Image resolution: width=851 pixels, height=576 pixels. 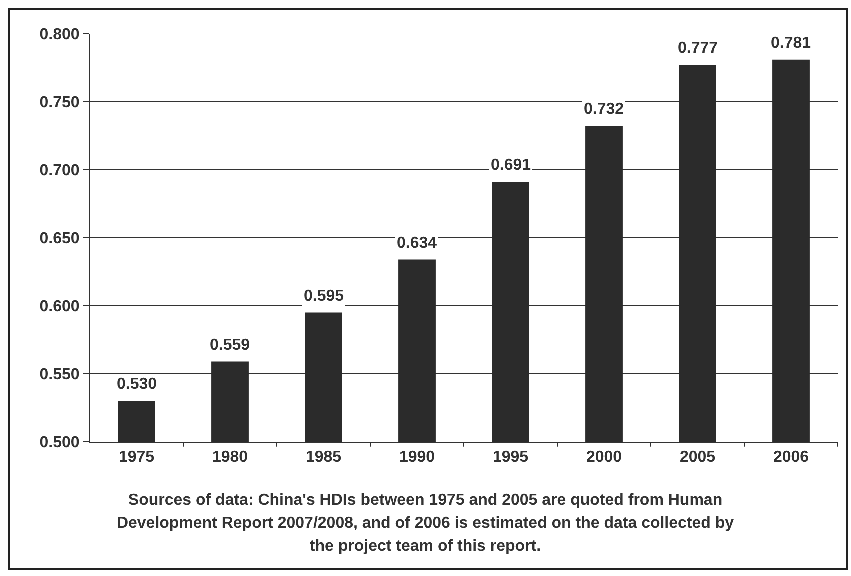 I want to click on data-label: 0.781, so click(x=791, y=43).